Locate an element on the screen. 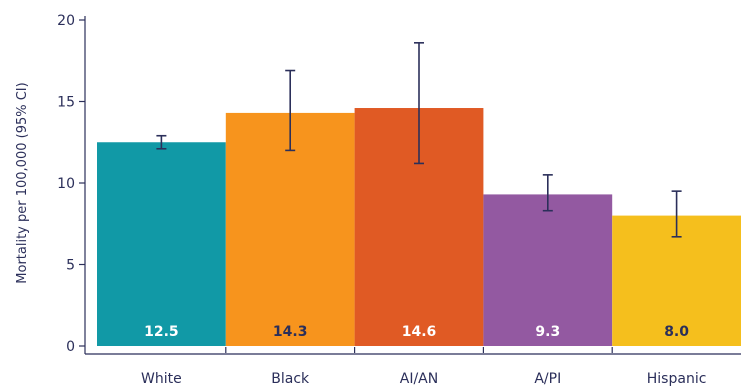 The height and width of the screenshot is (389, 749). bar-a-pi is located at coordinates (548, 270).